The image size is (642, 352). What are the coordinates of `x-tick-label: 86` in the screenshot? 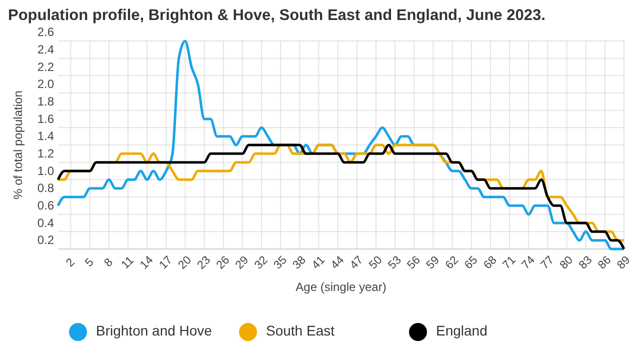 It's located at (605, 263).